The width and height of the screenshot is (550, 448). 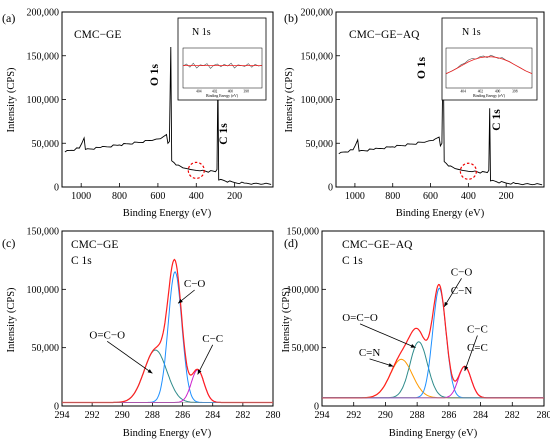 I want to click on panel-a-ytick-label-1: 50,000, so click(x=46, y=144).